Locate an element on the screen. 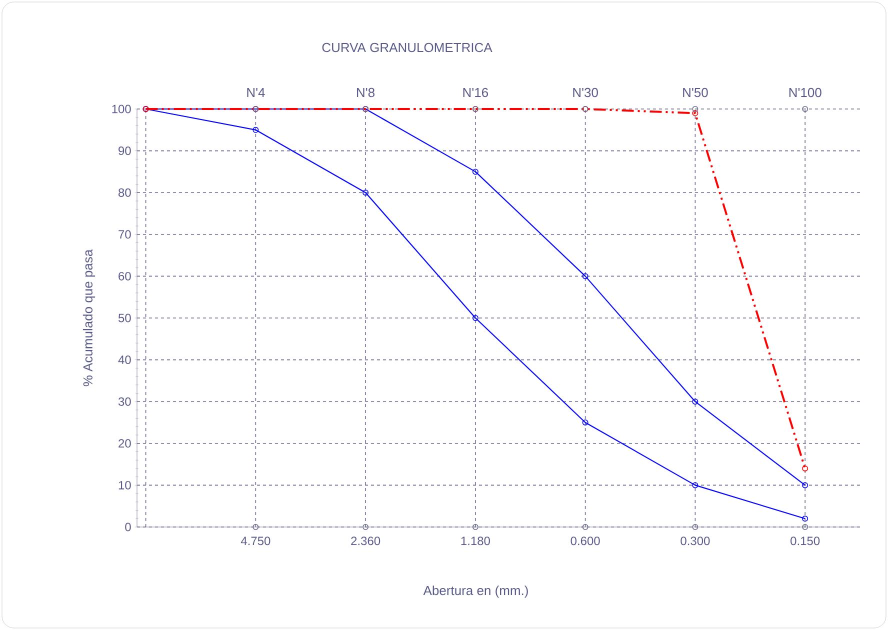 The image size is (888, 630). y-tick-label: 10 is located at coordinates (124, 485).